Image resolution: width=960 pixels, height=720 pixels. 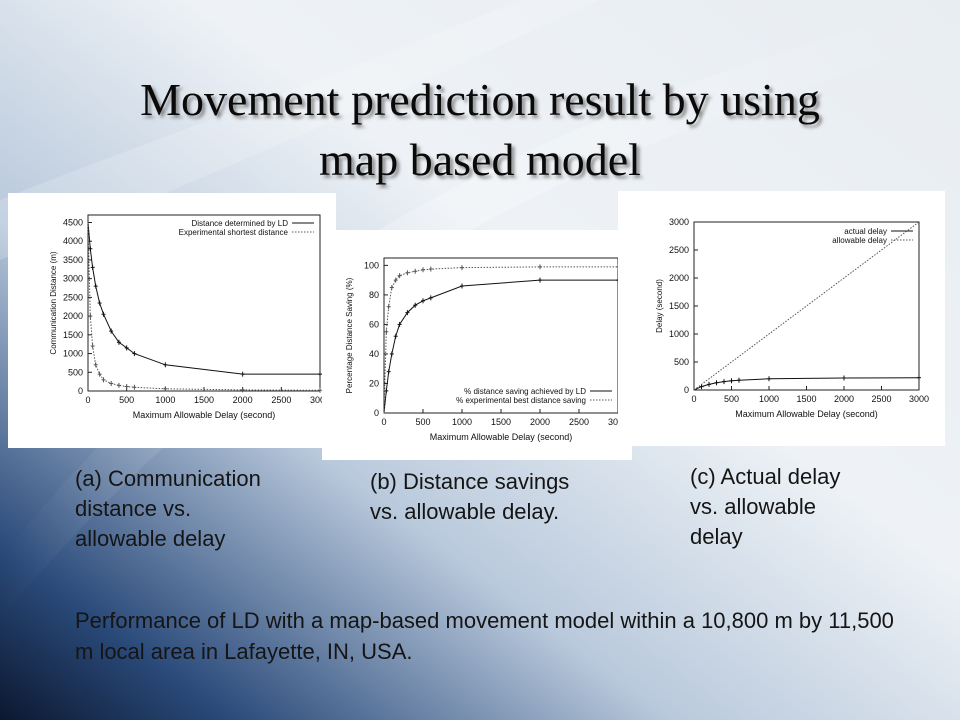 What do you see at coordinates (53, 302) in the screenshot?
I see `y-axis-label: Communication Distance (m)` at bounding box center [53, 302].